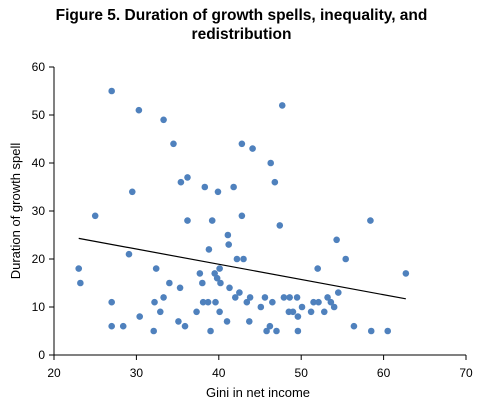 Image resolution: width=483 pixels, height=406 pixels. I want to click on x-tick-label: 50, so click(302, 373).